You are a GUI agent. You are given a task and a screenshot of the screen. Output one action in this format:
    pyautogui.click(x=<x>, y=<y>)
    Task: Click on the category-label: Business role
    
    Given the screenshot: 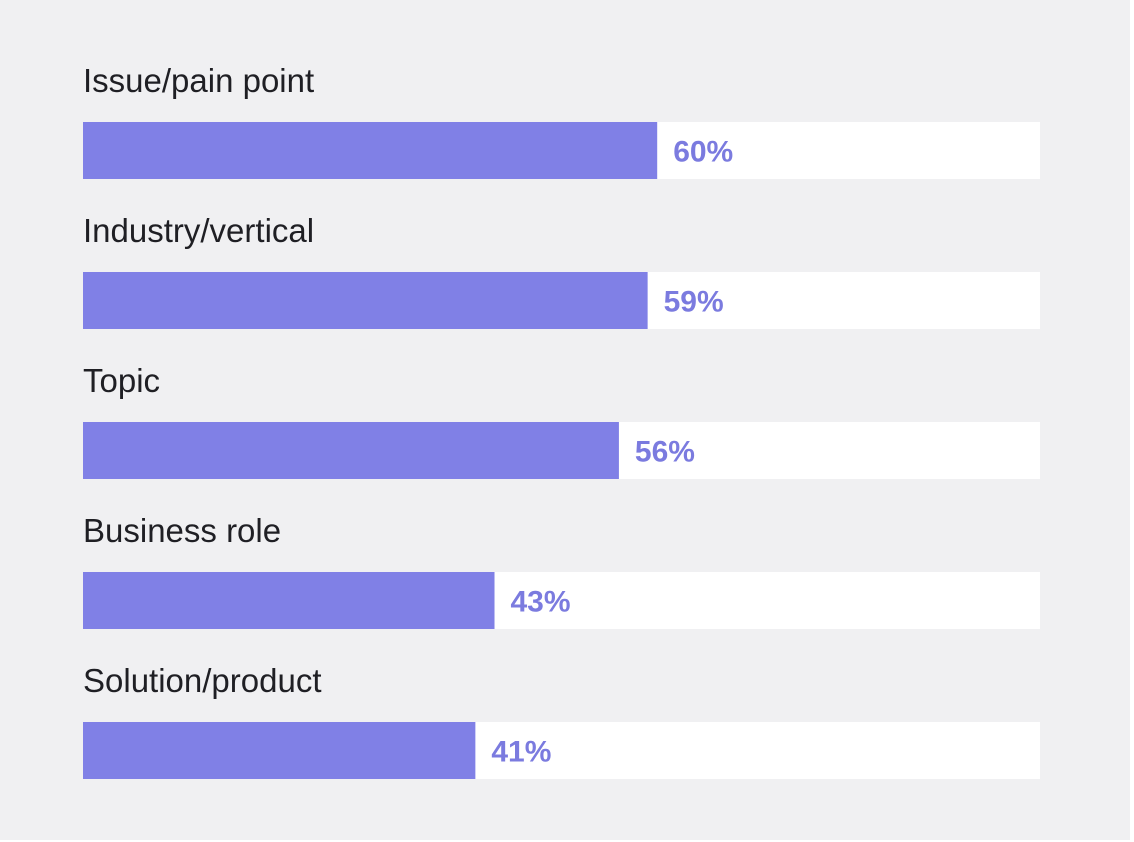 What is the action you would take?
    pyautogui.click(x=182, y=530)
    